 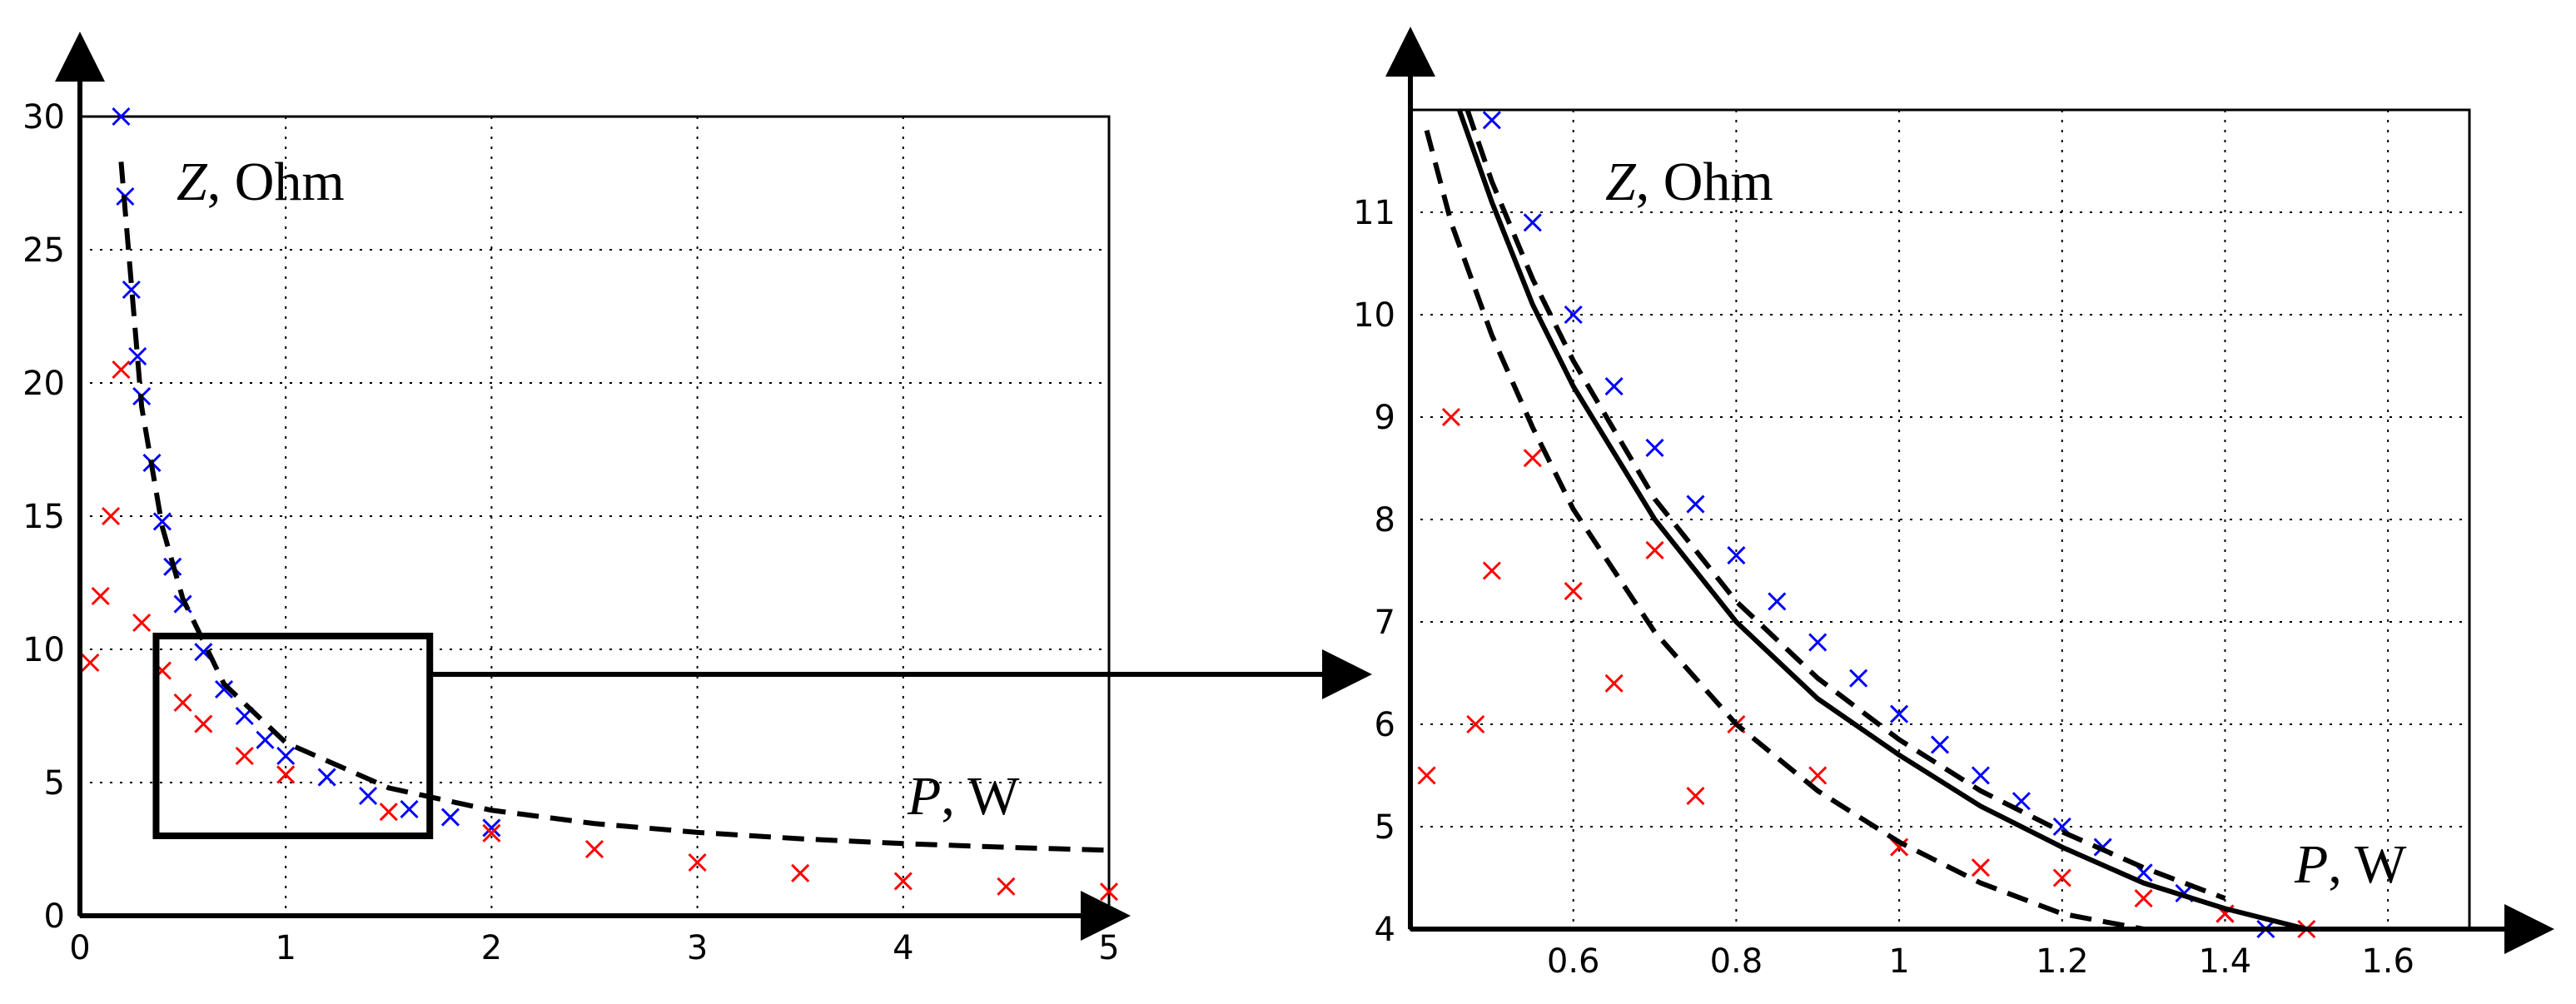 What do you see at coordinates (54, 916) in the screenshot?
I see `y-tick-label: 0` at bounding box center [54, 916].